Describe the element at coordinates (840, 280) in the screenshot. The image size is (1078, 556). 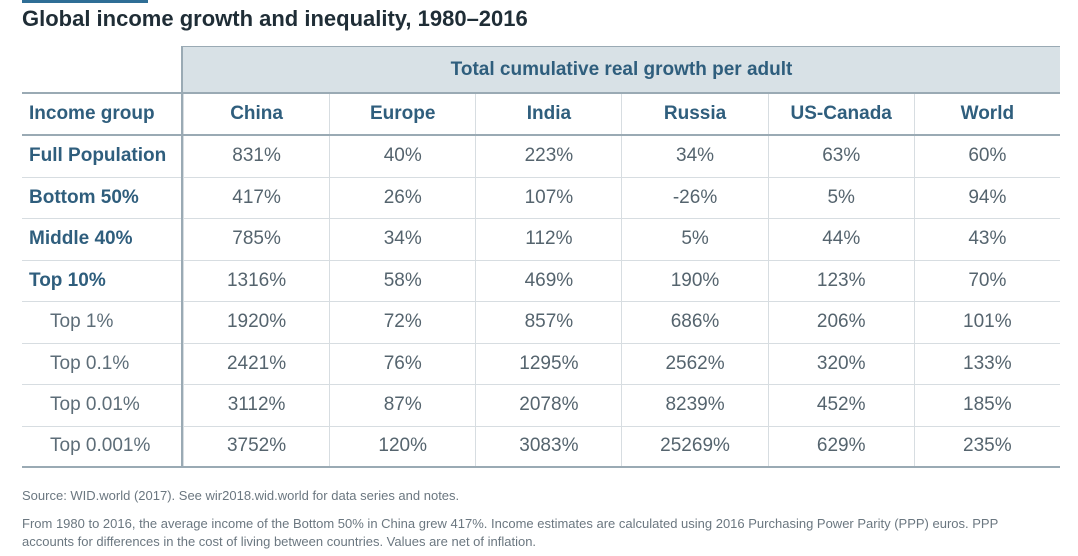
I see `table-cell: 123%` at that location.